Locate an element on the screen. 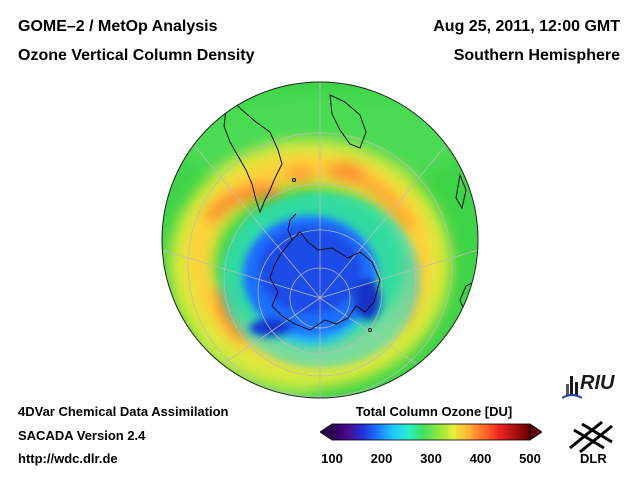 This screenshot has width=640, height=480. south-america-coast is located at coordinates (253, 156).